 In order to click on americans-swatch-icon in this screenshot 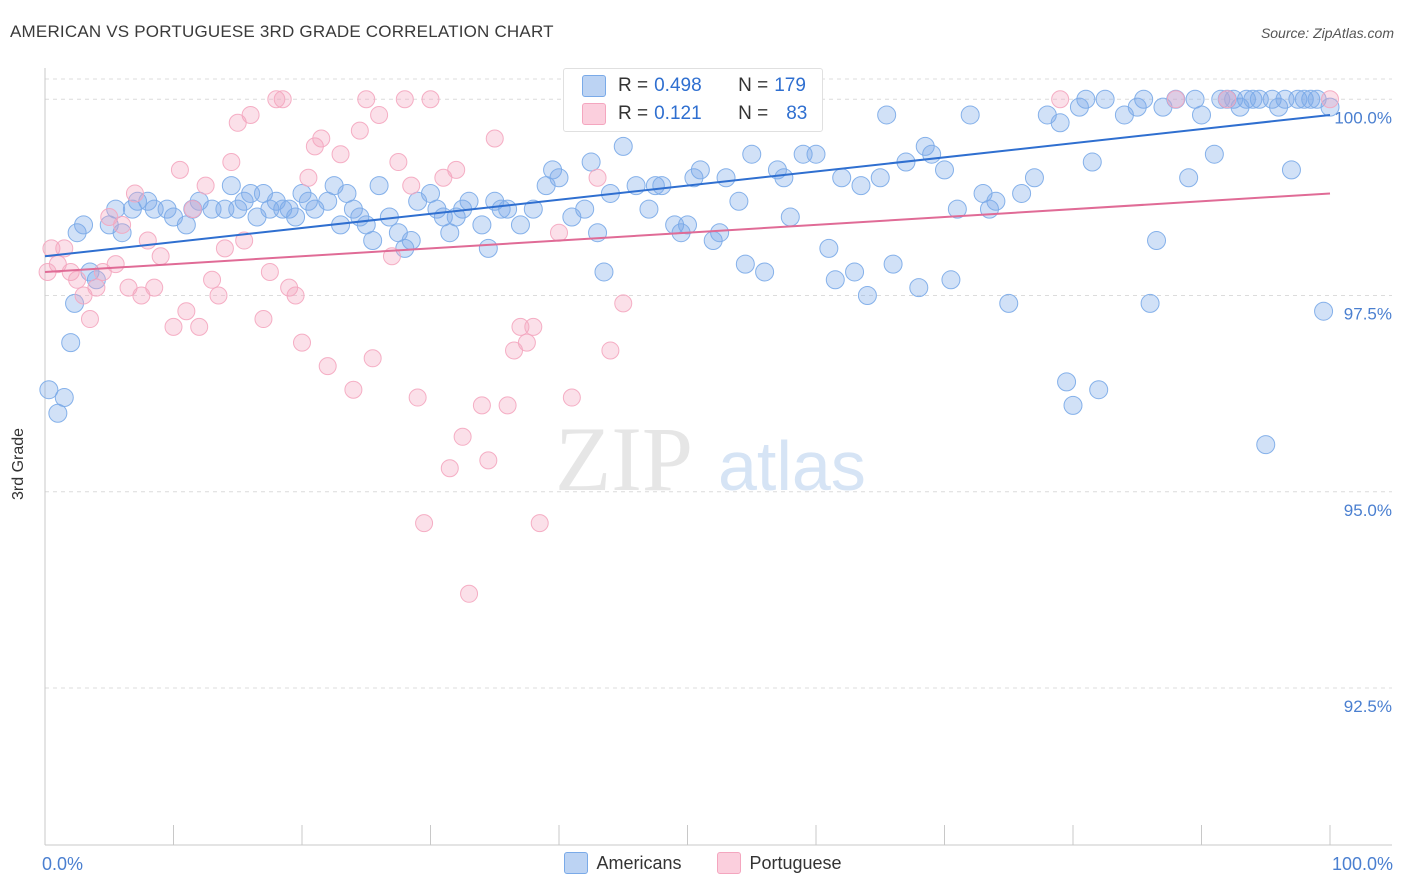, I will do `click(594, 86)`.